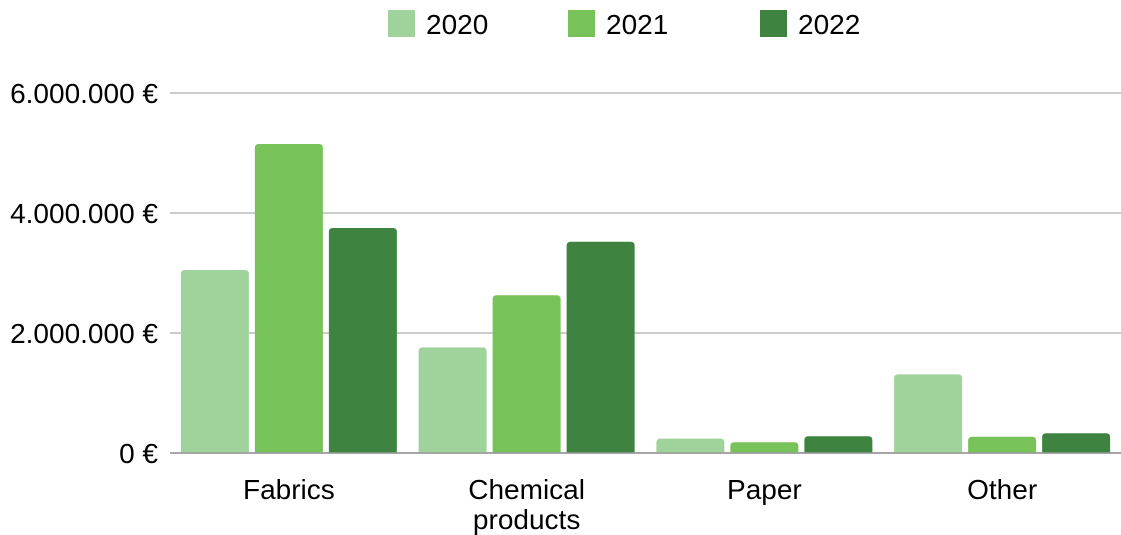 This screenshot has width=1121, height=535. What do you see at coordinates (1002, 489) in the screenshot?
I see `x-tick-label-other: Other` at bounding box center [1002, 489].